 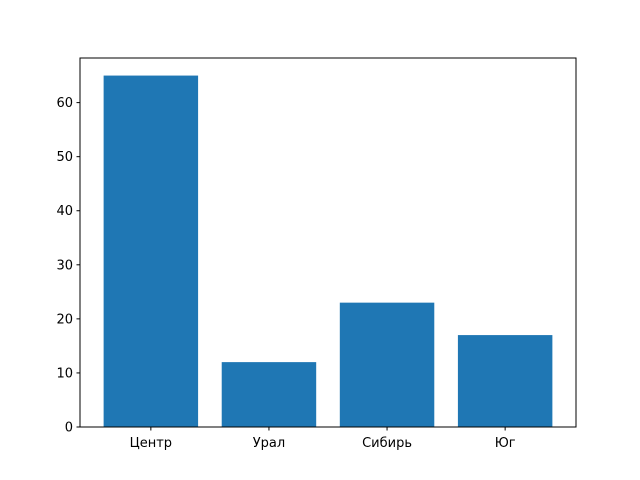 I want to click on x-tick-label: Сибирь, so click(x=387, y=443).